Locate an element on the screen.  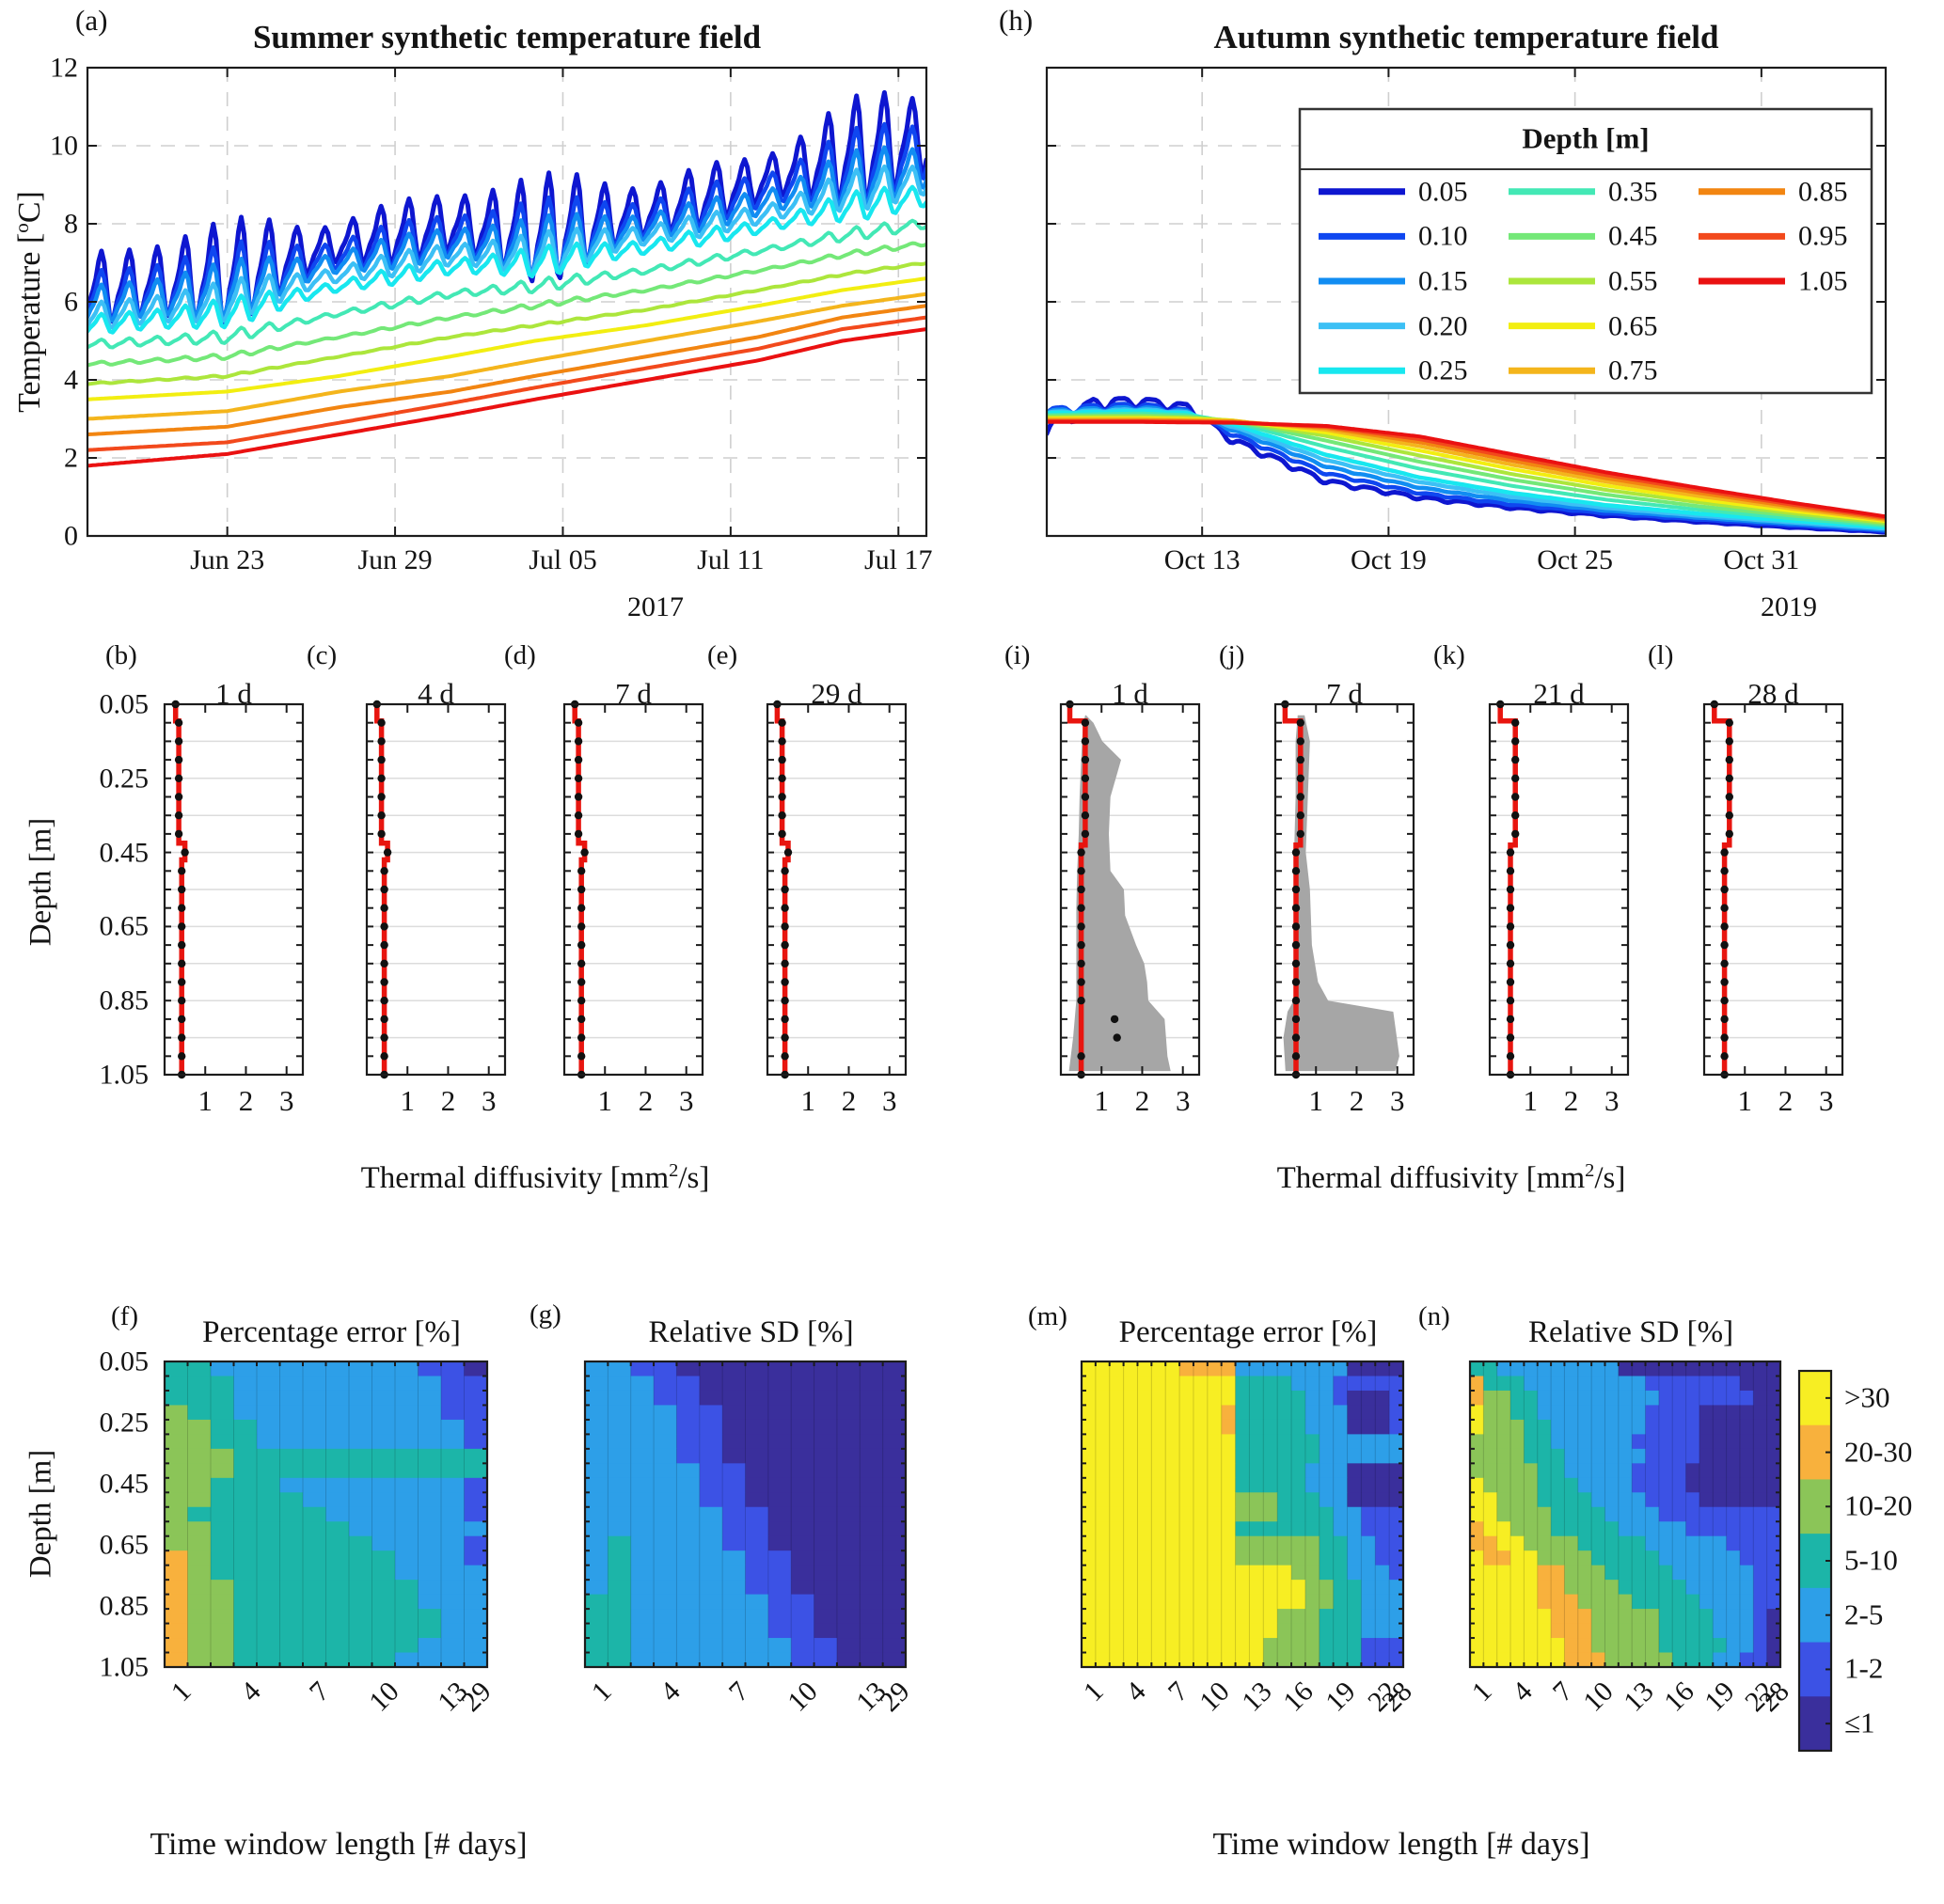
diffusivity-label-pre: Thermal diffusivity [mm is located at coordinates (515, 1178).